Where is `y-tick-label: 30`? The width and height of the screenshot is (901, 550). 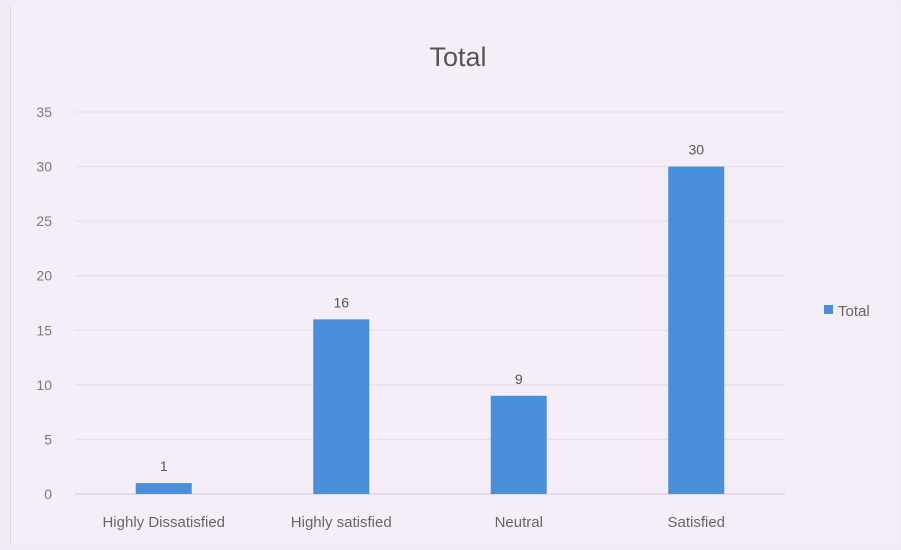
y-tick-label: 30 is located at coordinates (44, 167).